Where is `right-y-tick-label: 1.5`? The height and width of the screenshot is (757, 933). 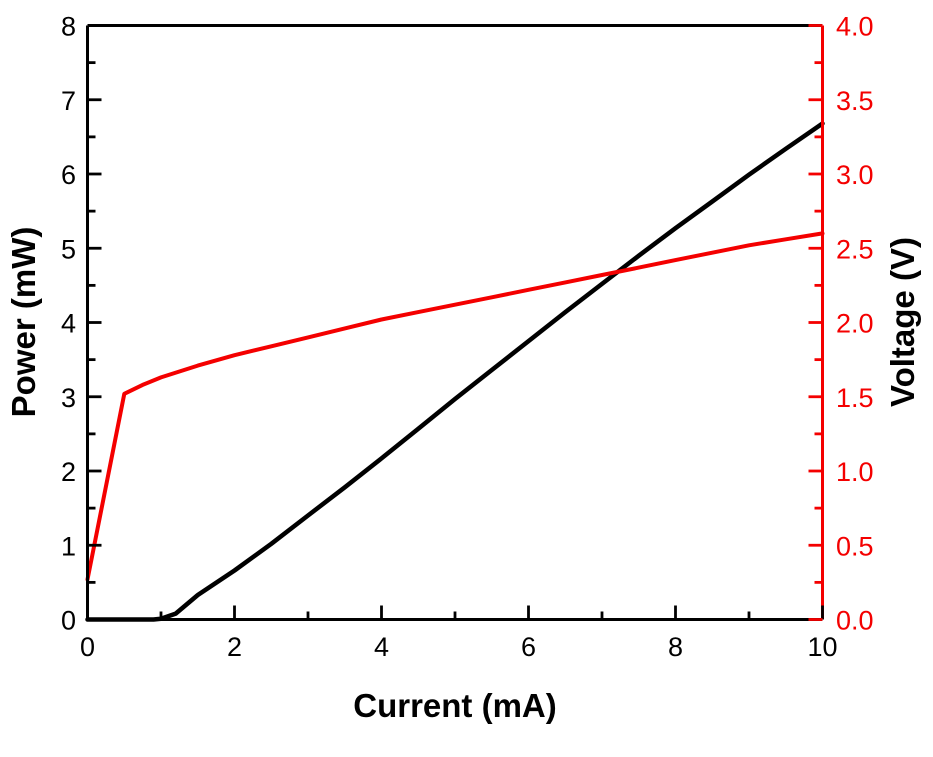 right-y-tick-label: 1.5 is located at coordinates (855, 398).